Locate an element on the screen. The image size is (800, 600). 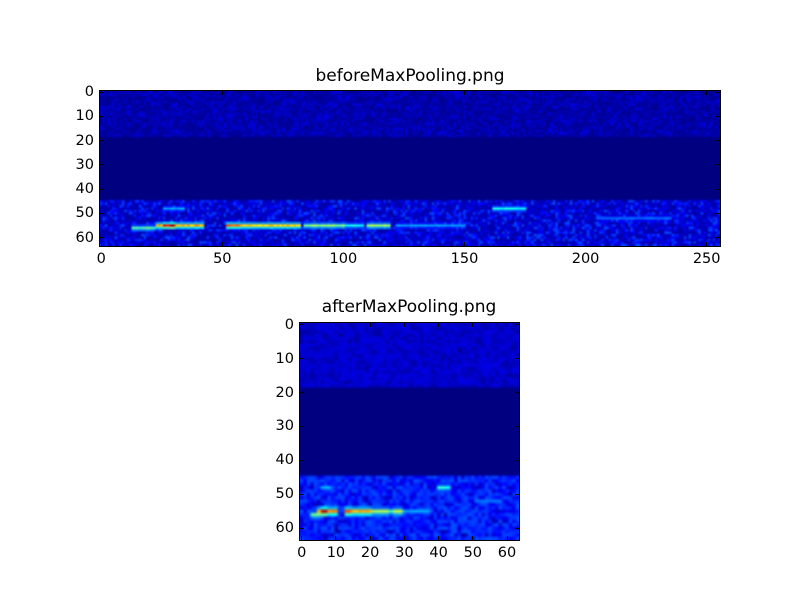
x-tick-label: 20 is located at coordinates (370, 553).